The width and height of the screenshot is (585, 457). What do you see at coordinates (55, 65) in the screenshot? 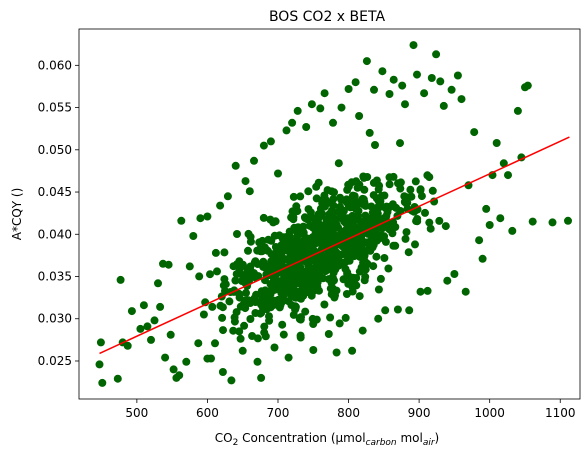
I see `y-tick-label: 0.060` at bounding box center [55, 65].